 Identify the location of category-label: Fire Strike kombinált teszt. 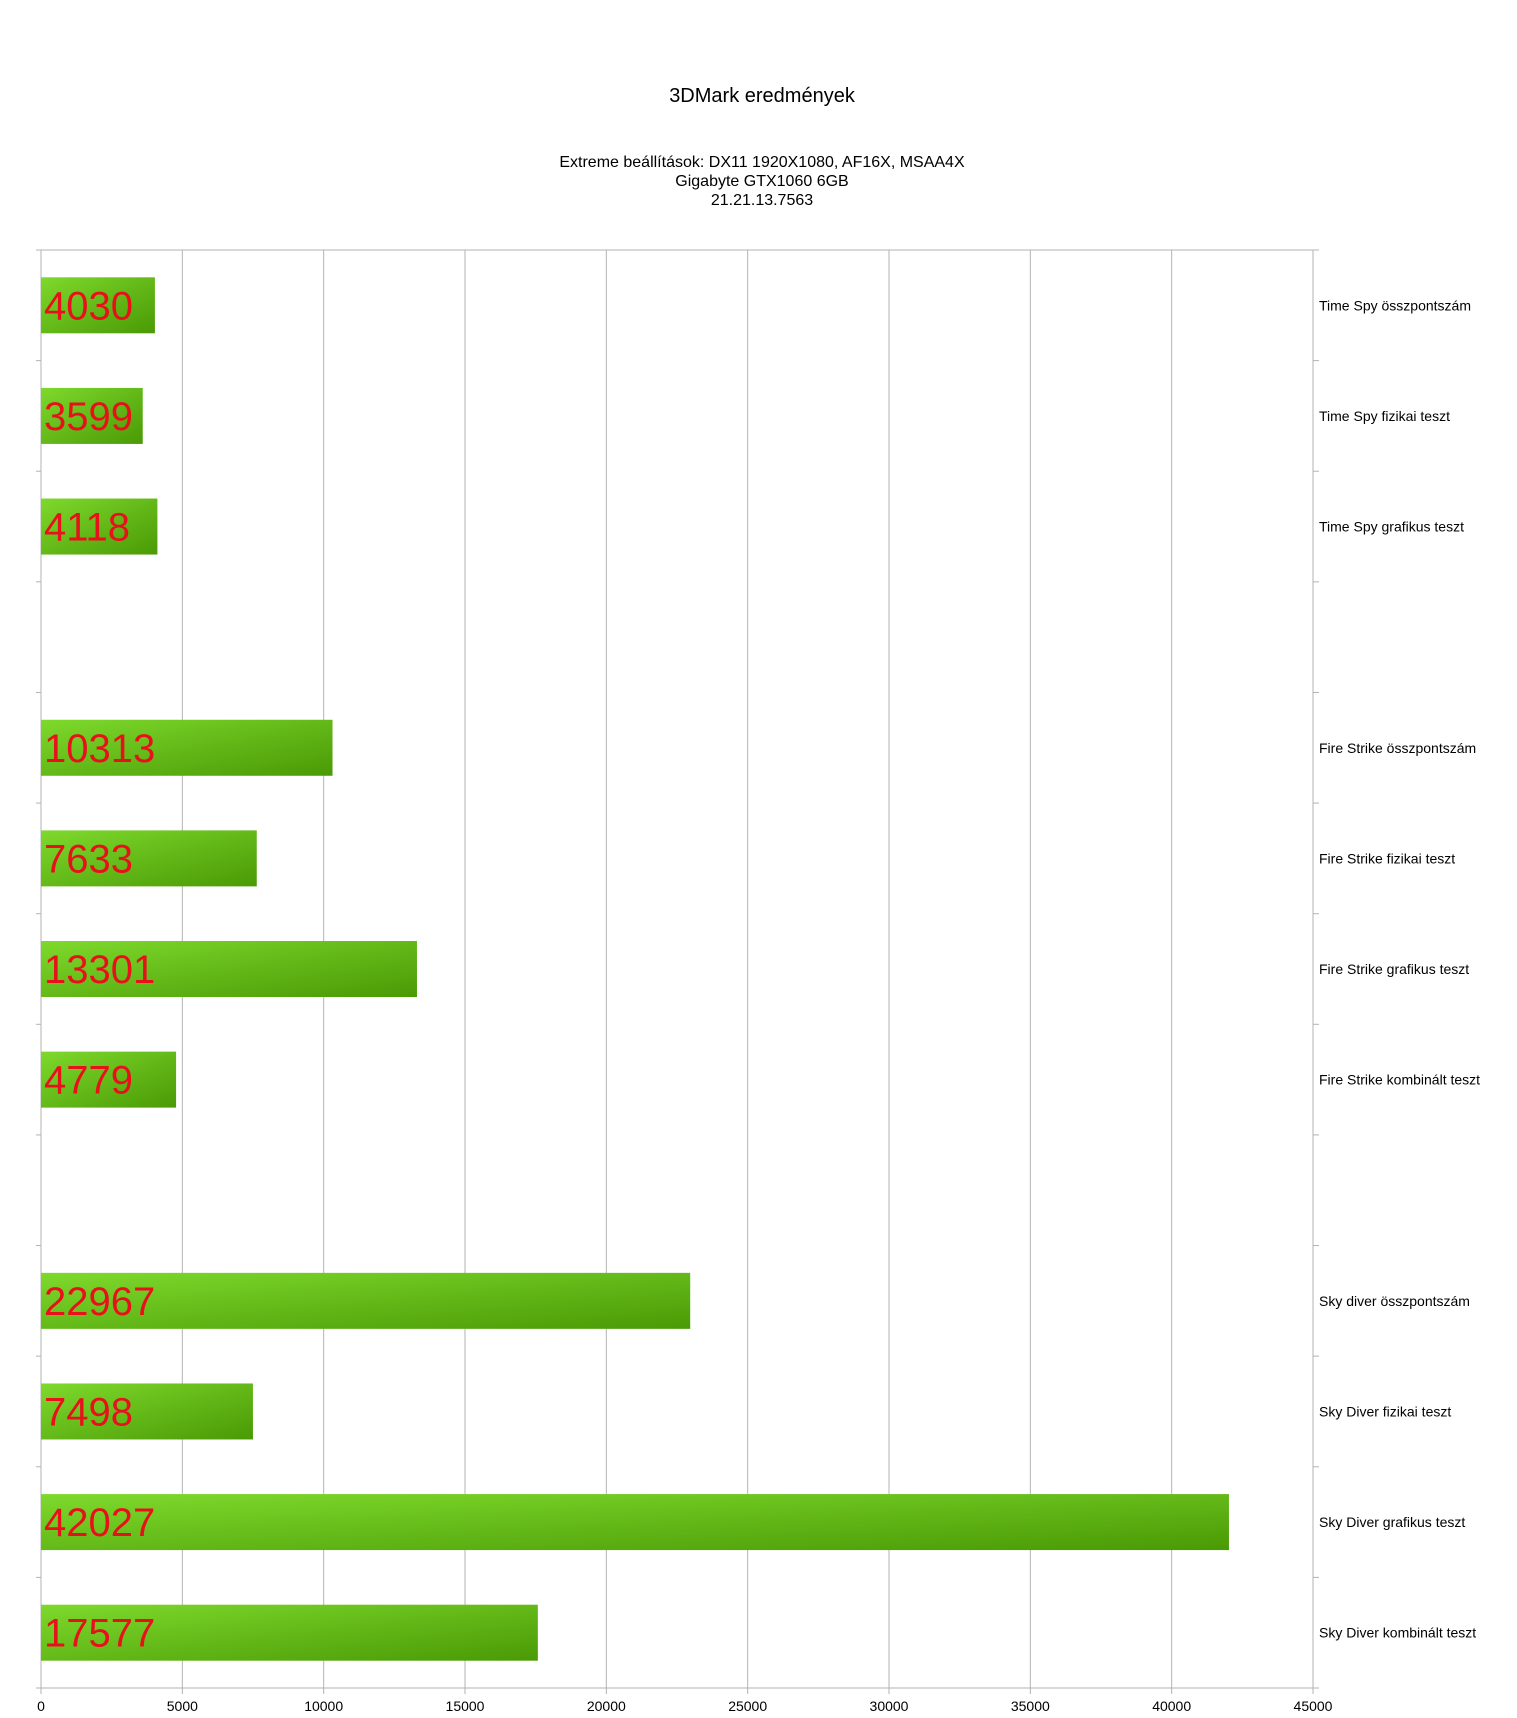
(1399, 1080).